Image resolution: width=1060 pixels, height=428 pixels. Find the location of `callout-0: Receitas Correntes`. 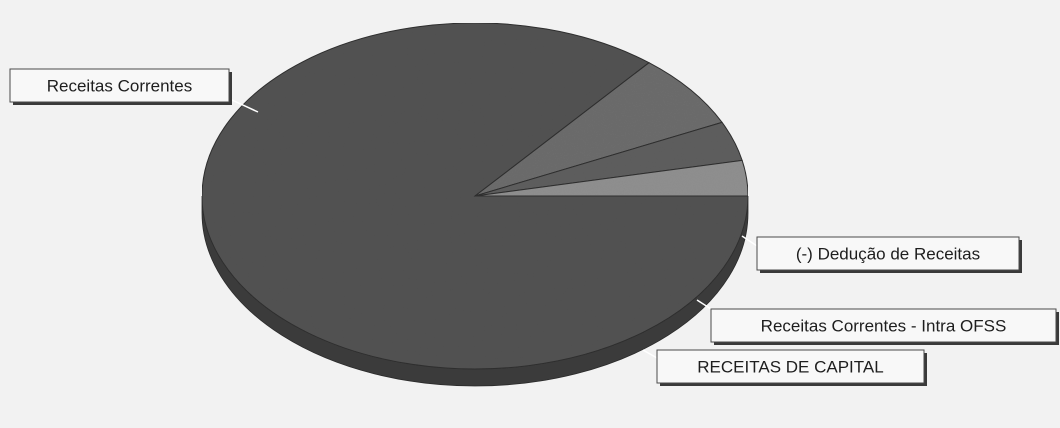

callout-0: Receitas Correntes is located at coordinates (120, 86).